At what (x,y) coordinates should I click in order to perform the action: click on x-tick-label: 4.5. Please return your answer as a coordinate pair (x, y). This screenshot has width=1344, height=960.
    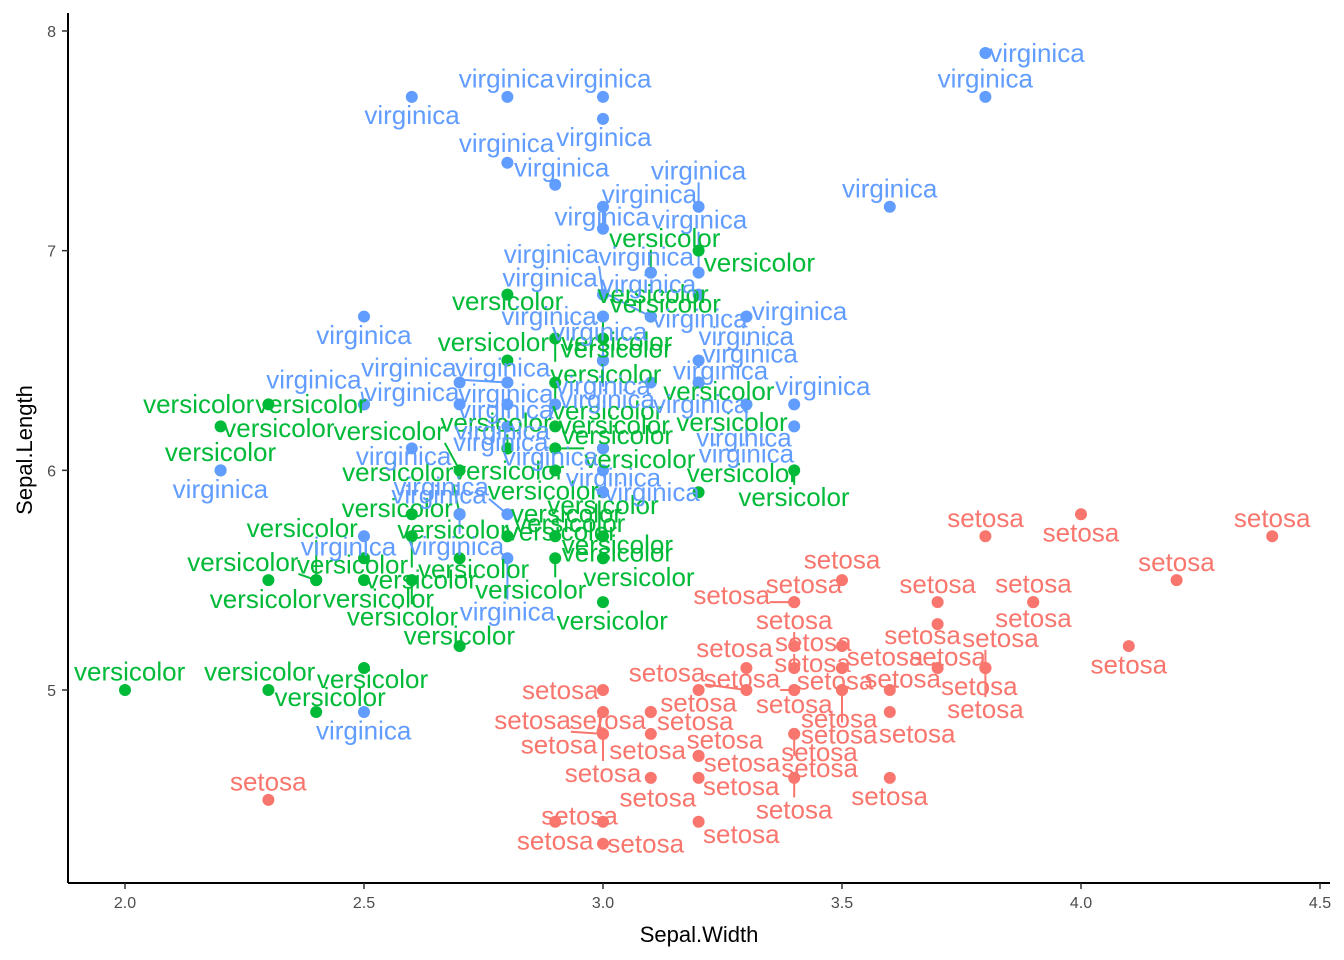
    Looking at the image, I should click on (1320, 903).